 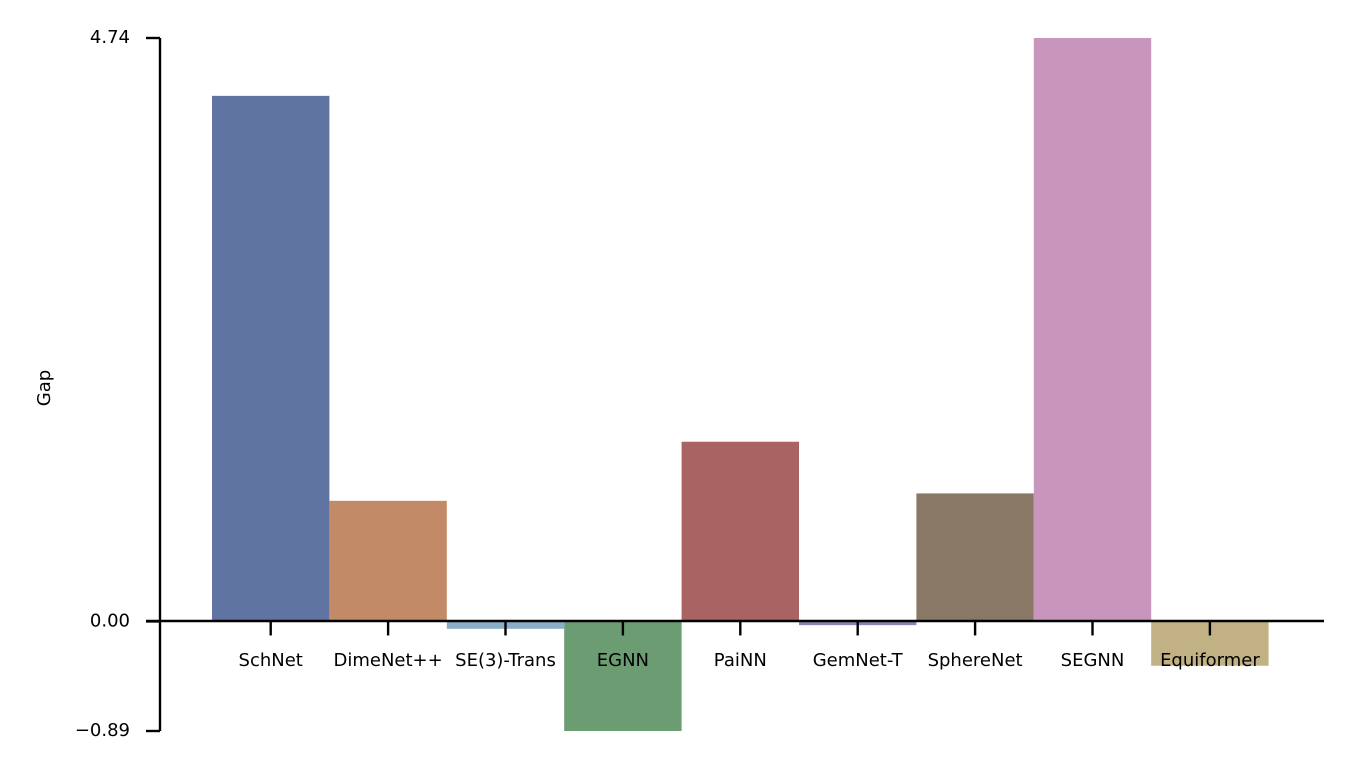 I want to click on x-tick-label: EGNN, so click(x=623, y=660).